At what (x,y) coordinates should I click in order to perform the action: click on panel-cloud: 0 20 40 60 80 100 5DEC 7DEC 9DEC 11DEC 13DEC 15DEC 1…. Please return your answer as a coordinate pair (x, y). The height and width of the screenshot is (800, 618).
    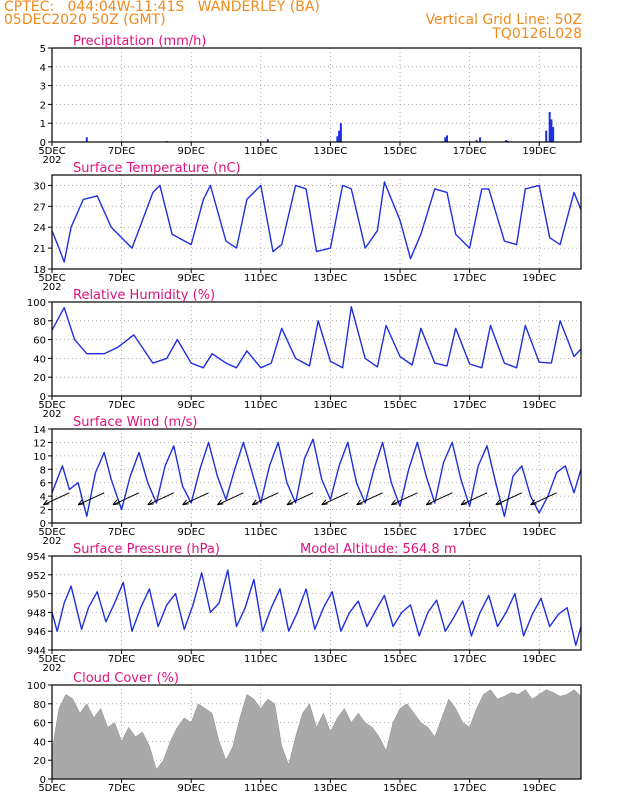
    Looking at the image, I should click on (304, 732).